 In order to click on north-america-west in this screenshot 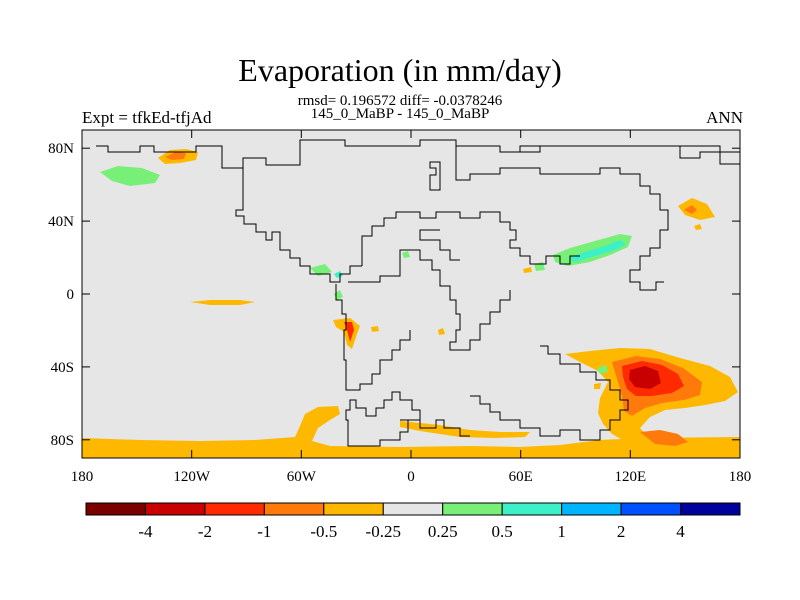, I will do `click(298, 225)`.